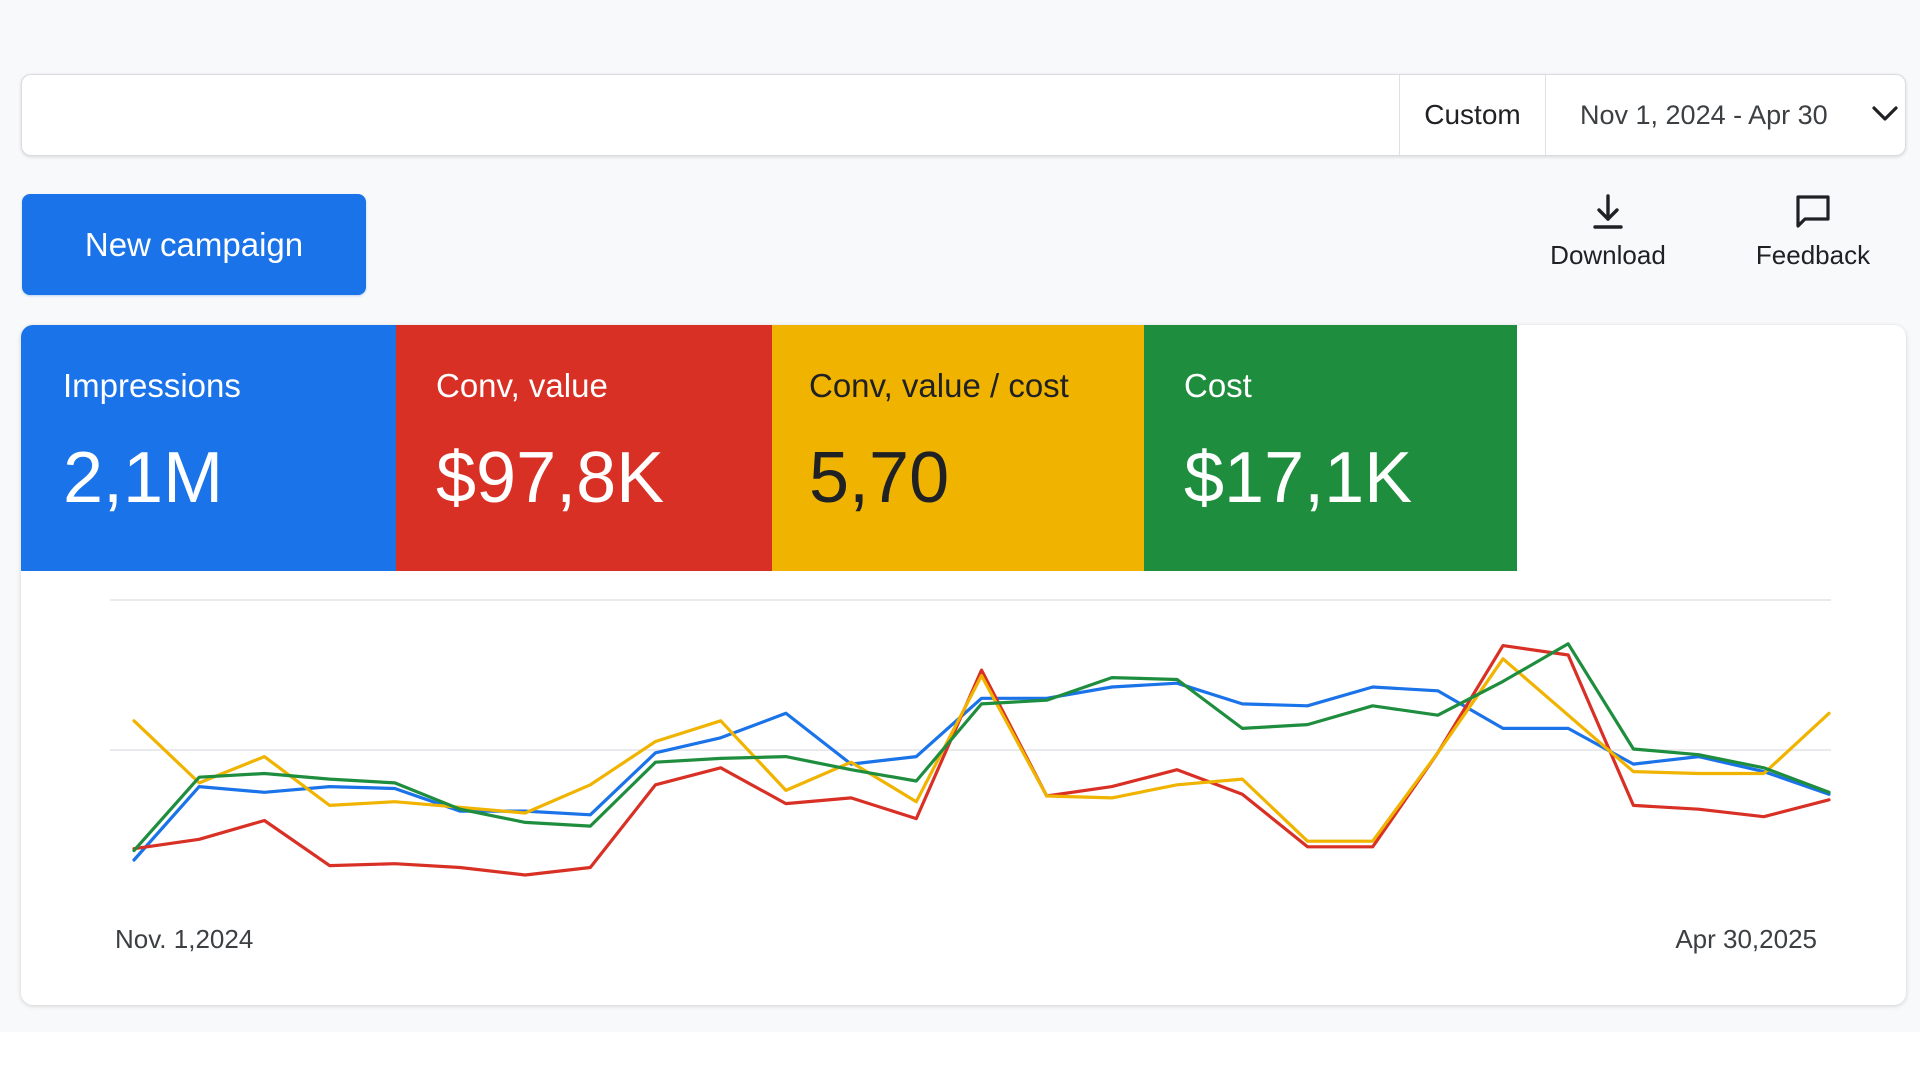 The width and height of the screenshot is (1920, 1080). Describe the element at coordinates (1608, 211) in the screenshot. I see `download-icon` at that location.